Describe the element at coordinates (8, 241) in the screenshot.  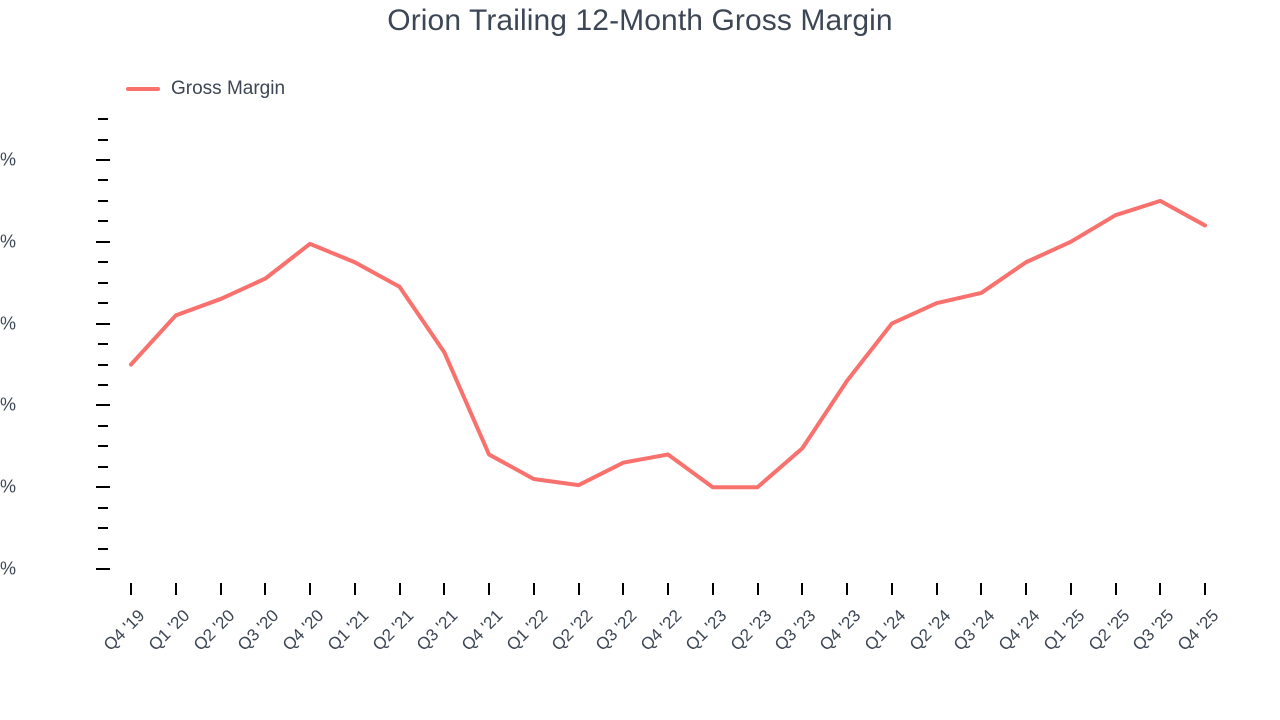
I see `y-tick-label: 12%` at that location.